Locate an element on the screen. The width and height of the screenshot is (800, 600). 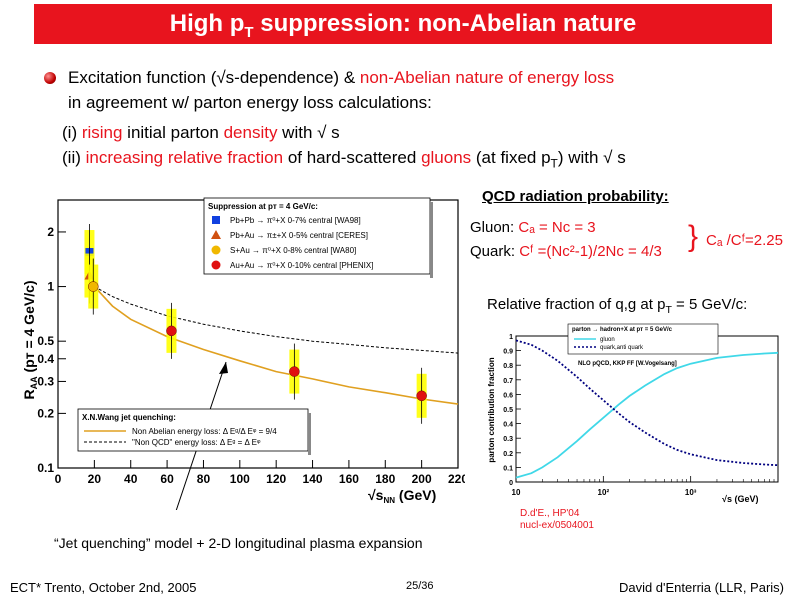
raa-x-axis-label: √sNN (GeV) is located at coordinates (402, 496).